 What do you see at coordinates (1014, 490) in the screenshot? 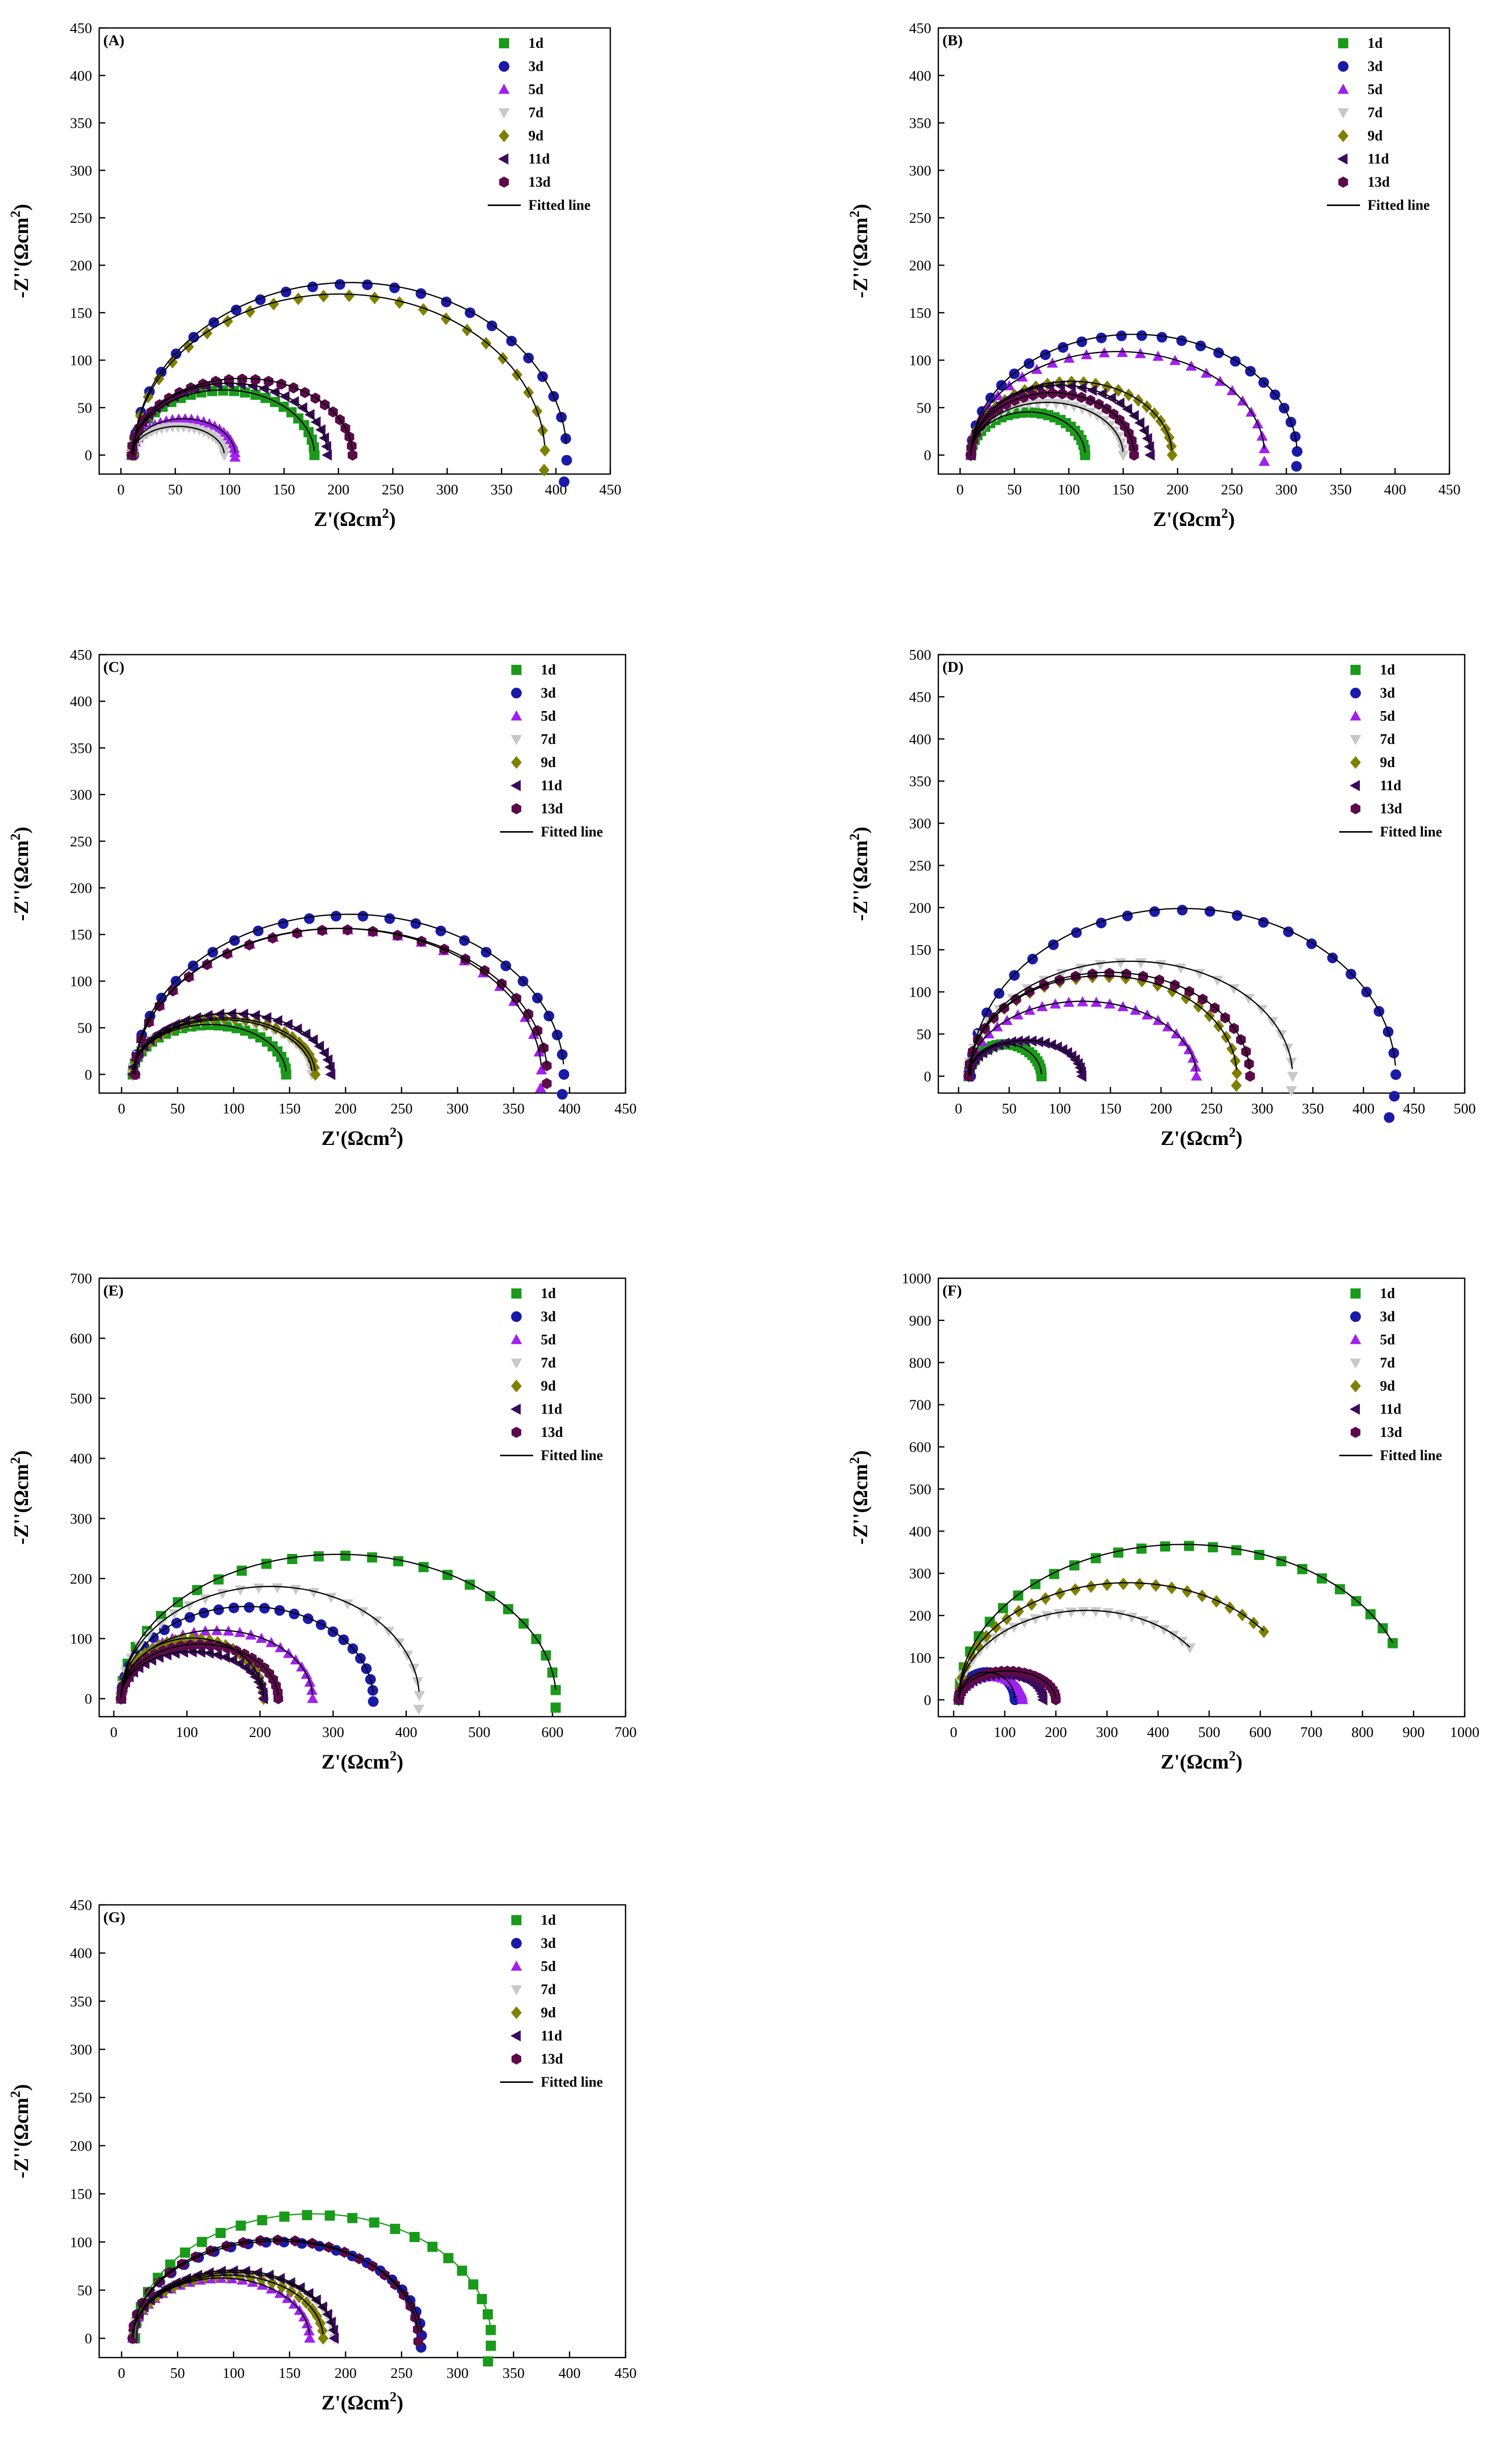
I see `x-tick-label: 50` at bounding box center [1014, 490].